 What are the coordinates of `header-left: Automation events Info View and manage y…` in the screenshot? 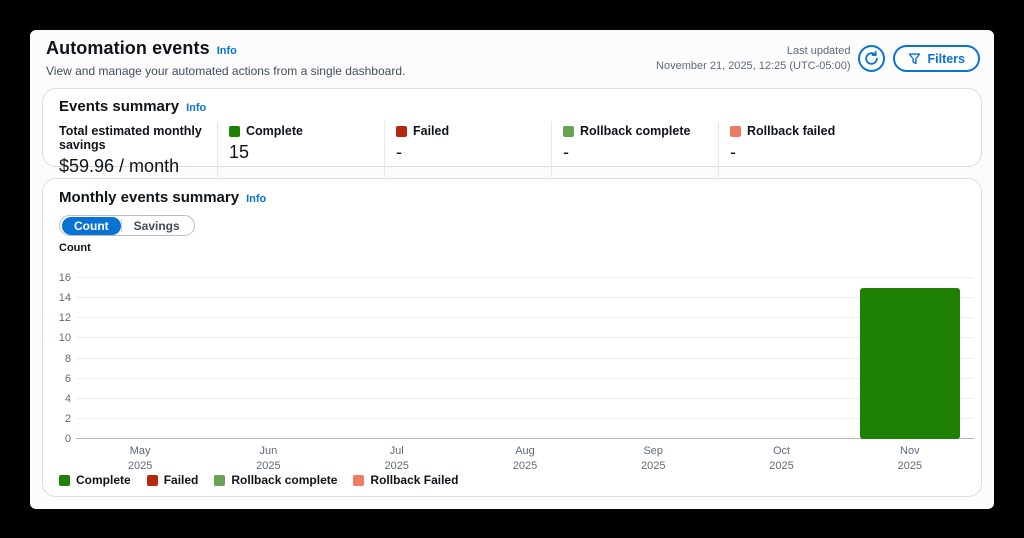 It's located at (225, 58).